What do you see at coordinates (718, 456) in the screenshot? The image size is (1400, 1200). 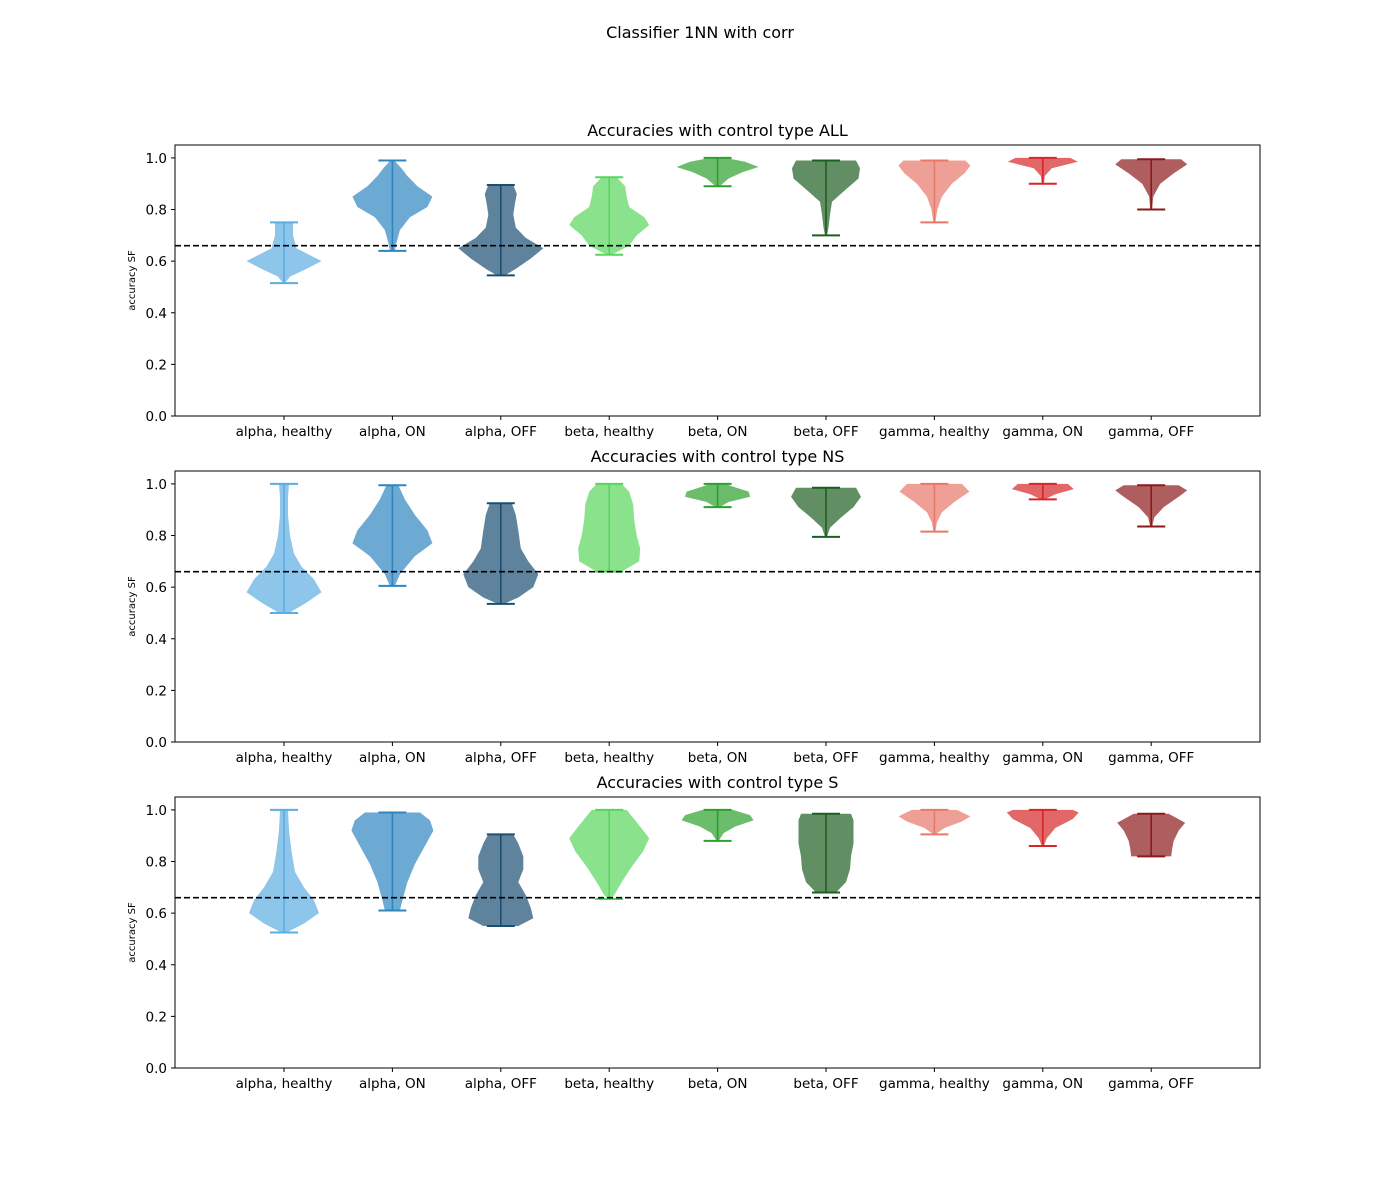 I see `subplot-title: Accuracies with control type NS` at bounding box center [718, 456].